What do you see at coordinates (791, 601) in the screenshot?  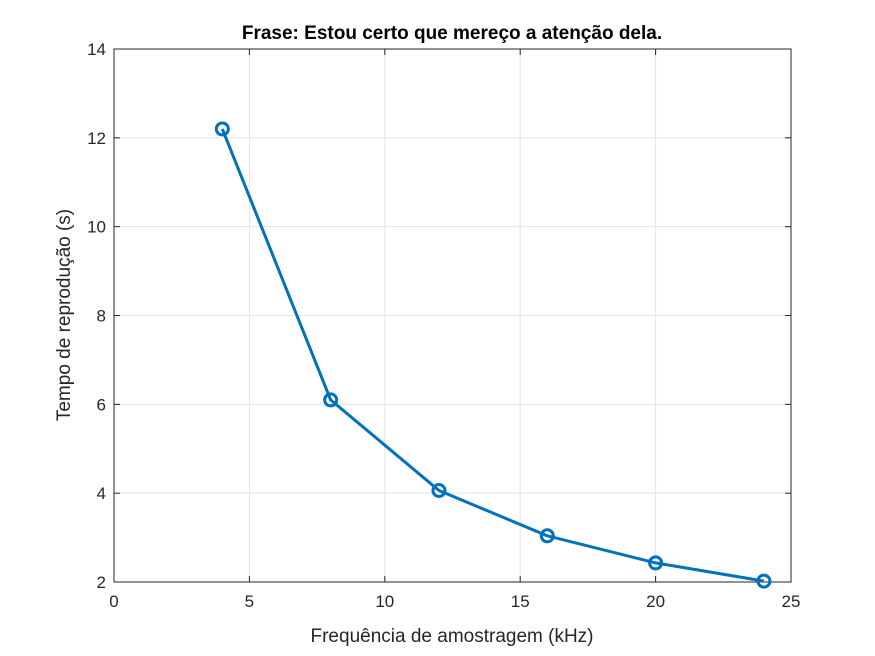 I see `x-tick-label: 25` at bounding box center [791, 601].